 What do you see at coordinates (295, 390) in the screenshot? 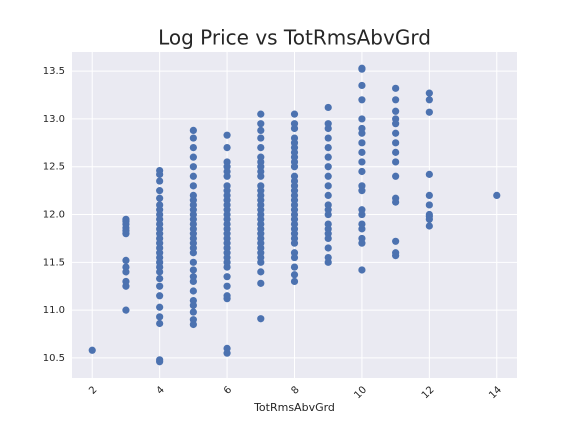
I see `x-tick-label: 8` at bounding box center [295, 390].